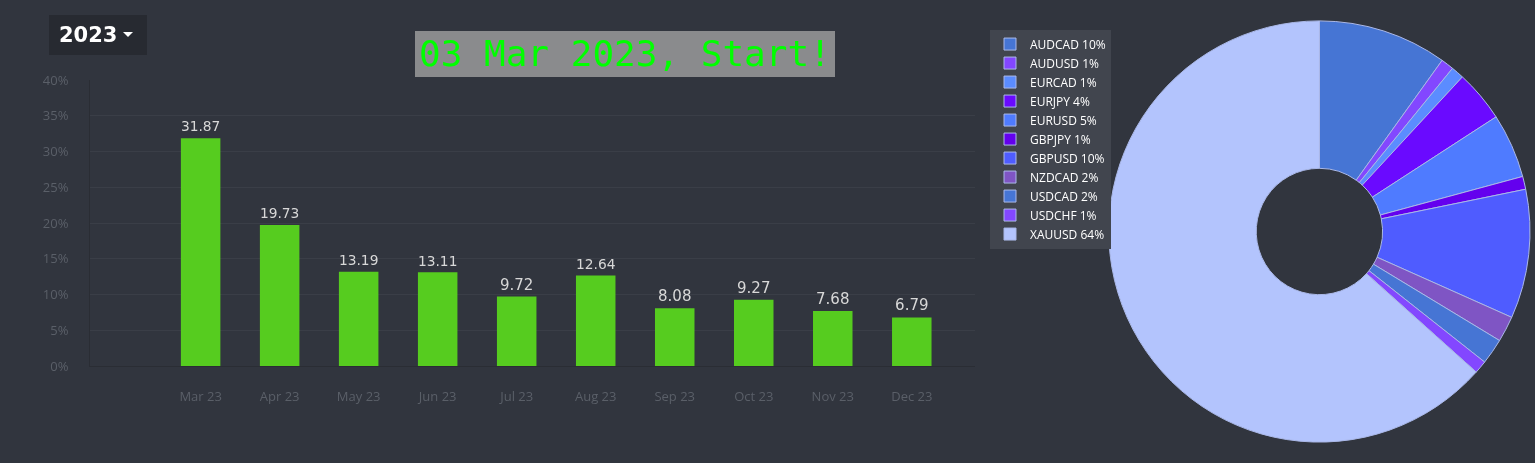 This screenshot has height=463, width=1535. Describe the element at coordinates (1067, 158) in the screenshot. I see `legend-label: GBPUSD 10%` at that location.